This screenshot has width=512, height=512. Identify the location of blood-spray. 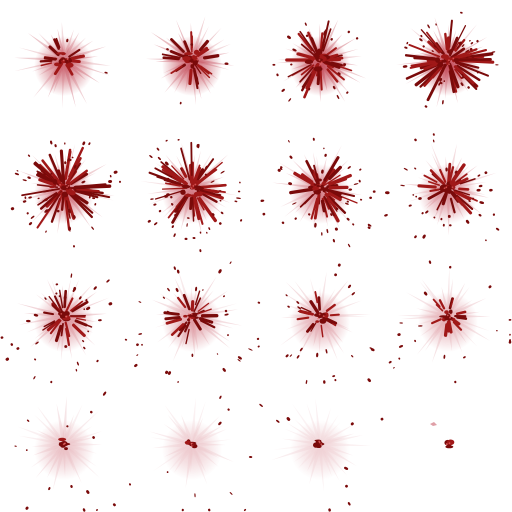
(191, 317).